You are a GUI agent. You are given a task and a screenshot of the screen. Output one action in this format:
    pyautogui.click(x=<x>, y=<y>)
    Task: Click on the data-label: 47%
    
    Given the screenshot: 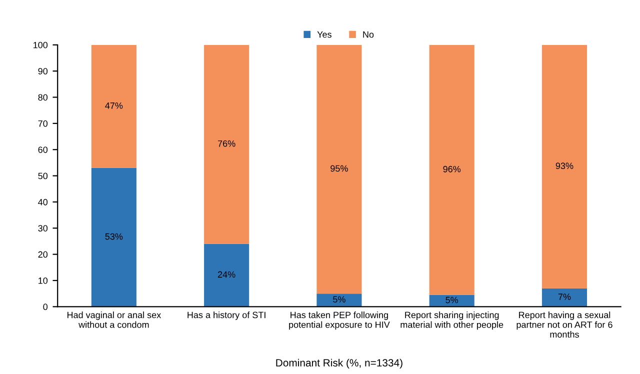 What is the action you would take?
    pyautogui.click(x=114, y=105)
    